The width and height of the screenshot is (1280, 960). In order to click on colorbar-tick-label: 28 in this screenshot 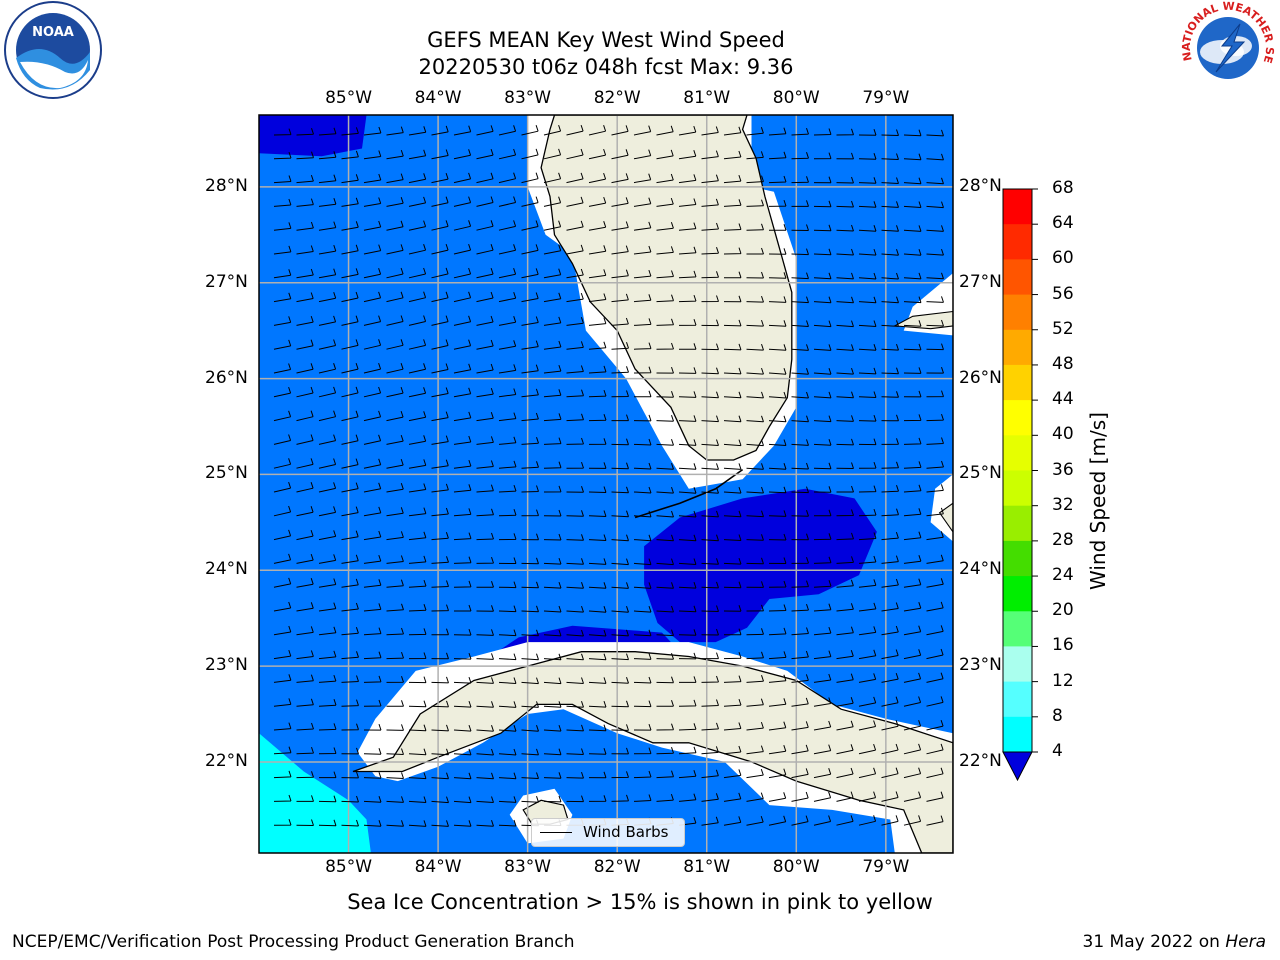, I will do `click(1063, 539)`.